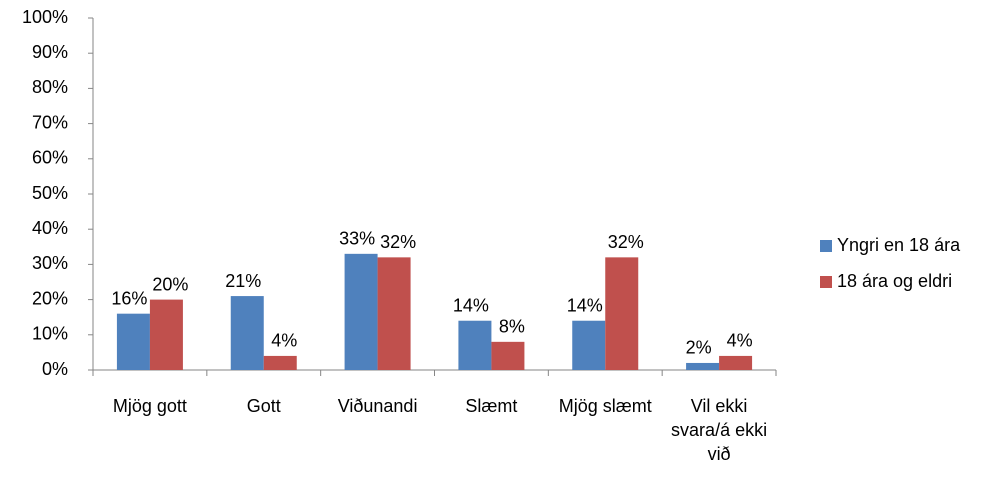 The width and height of the screenshot is (1006, 479). I want to click on legend-label: 18 ára og eldri, so click(894, 281).